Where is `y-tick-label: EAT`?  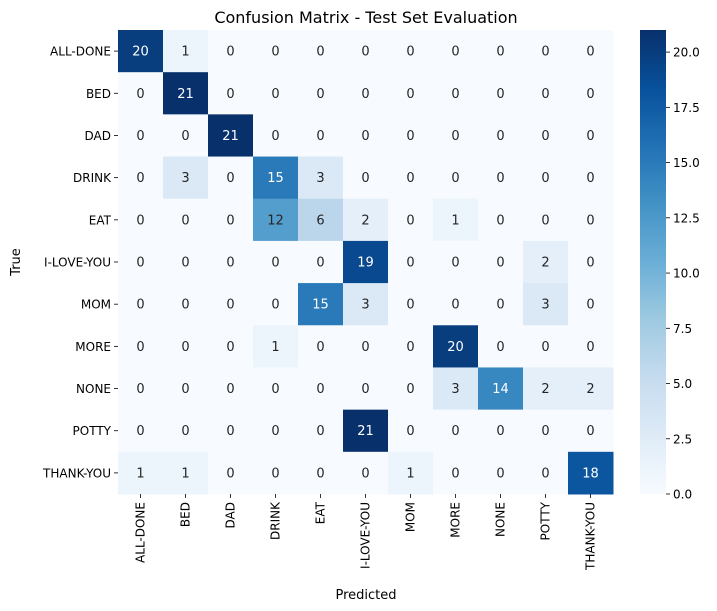 y-tick-label: EAT is located at coordinates (100, 220).